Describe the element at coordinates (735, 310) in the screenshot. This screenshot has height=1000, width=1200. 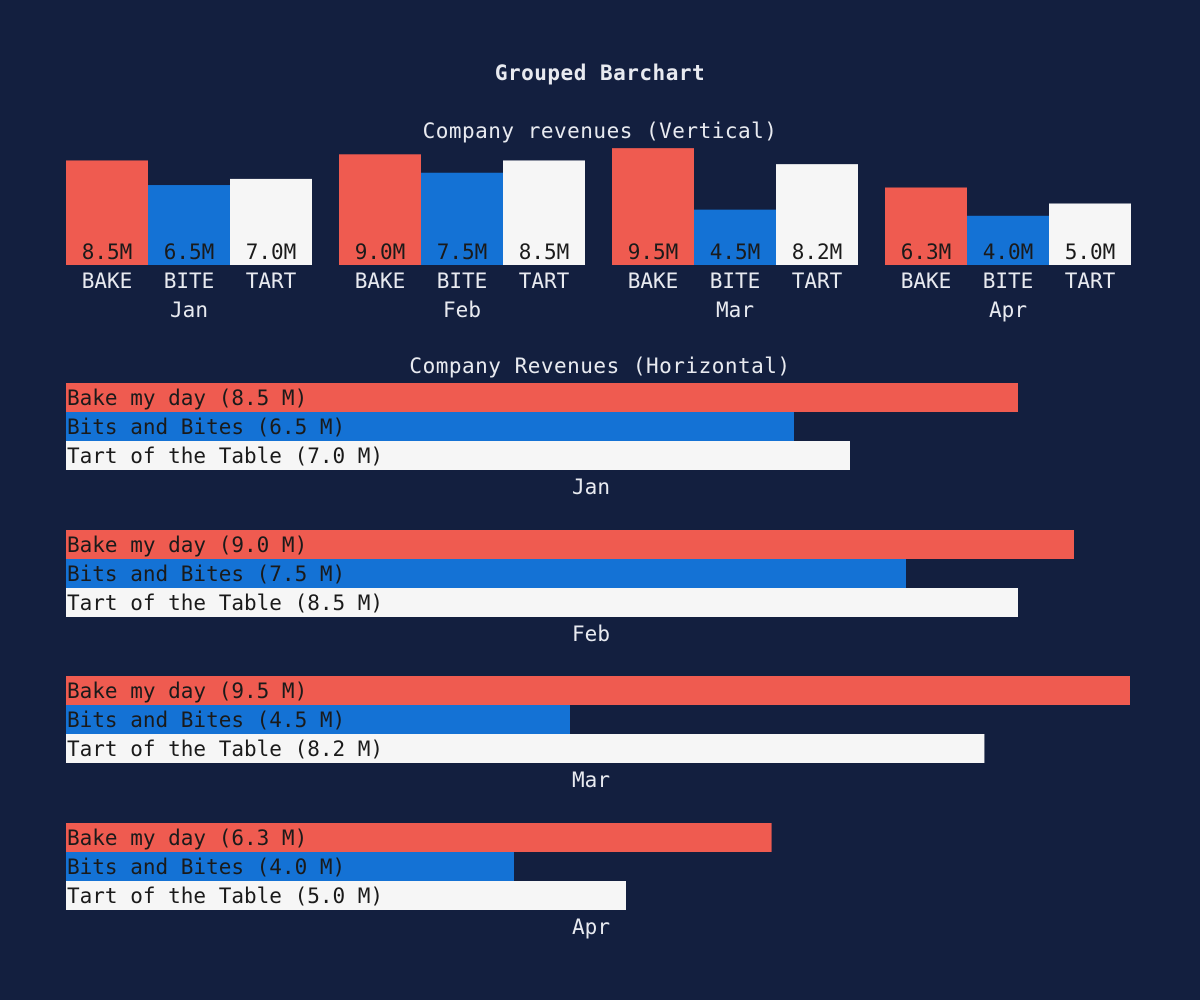
I see `category-label-mar: Mar` at that location.